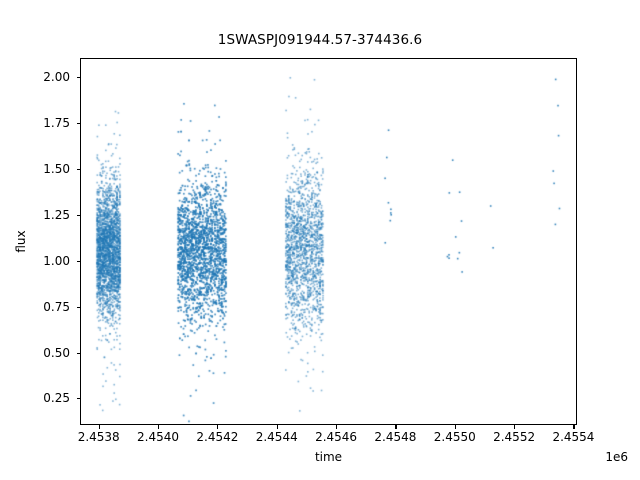 The height and width of the screenshot is (480, 640). What do you see at coordinates (56, 306) in the screenshot?
I see `y-axis-tick-label: 0.75` at bounding box center [56, 306].